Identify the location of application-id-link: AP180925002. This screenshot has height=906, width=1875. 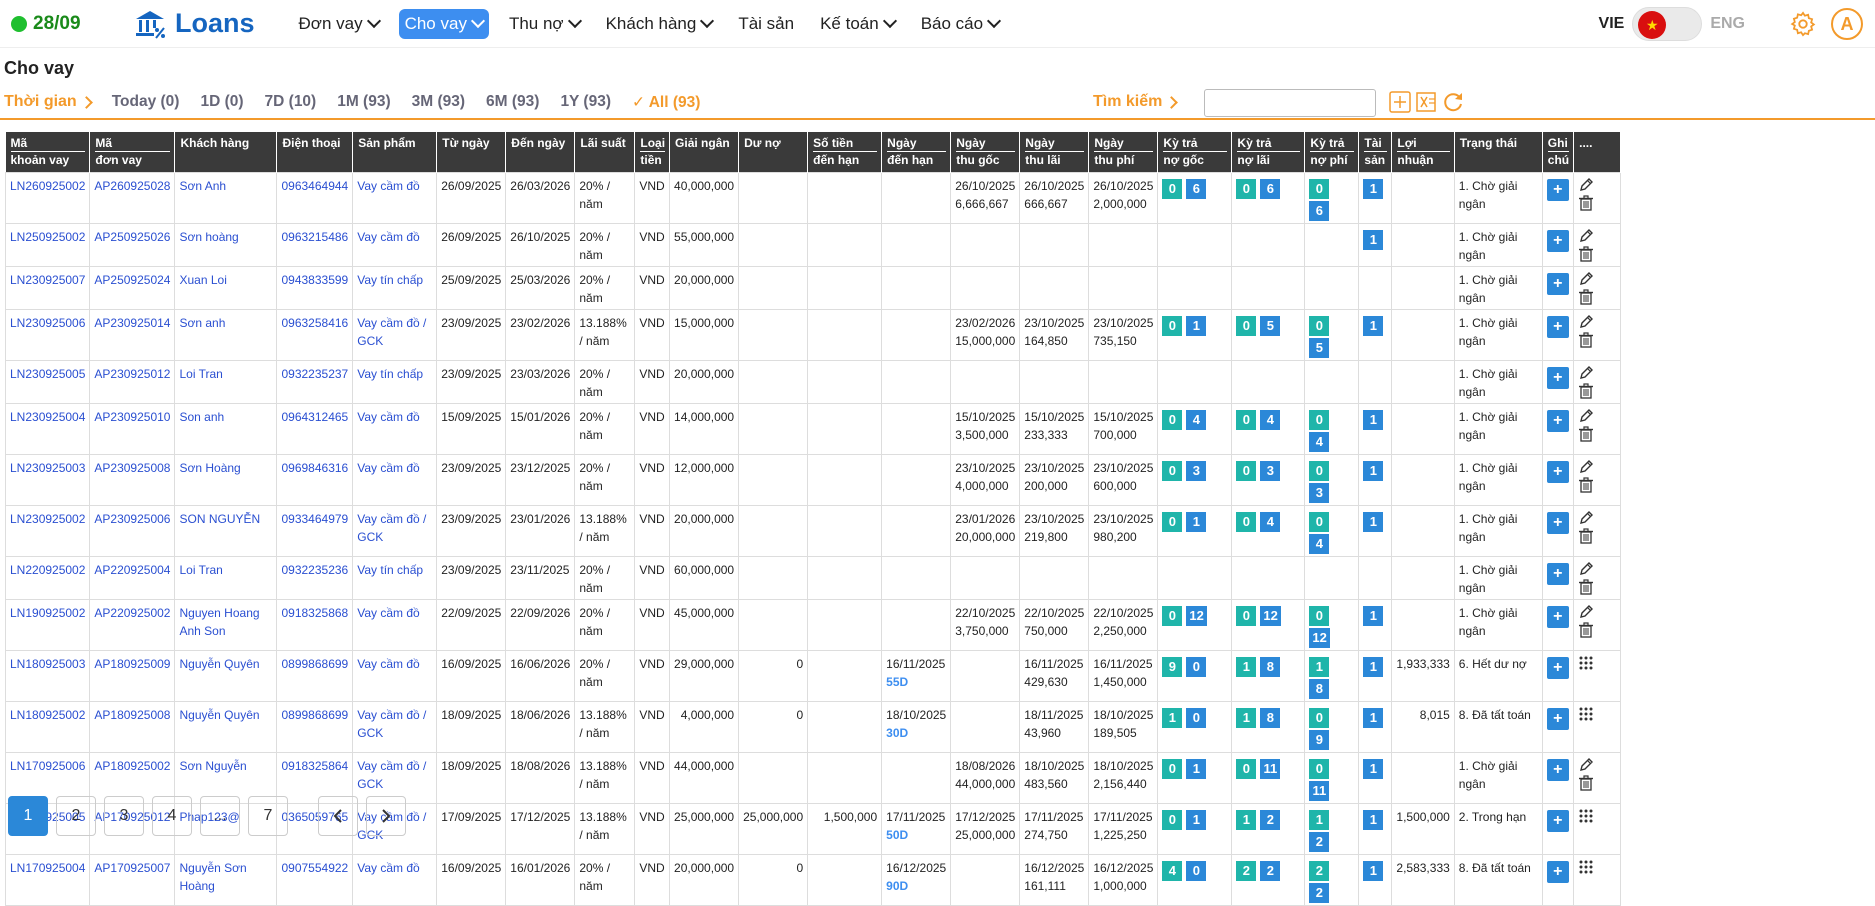
(132, 777).